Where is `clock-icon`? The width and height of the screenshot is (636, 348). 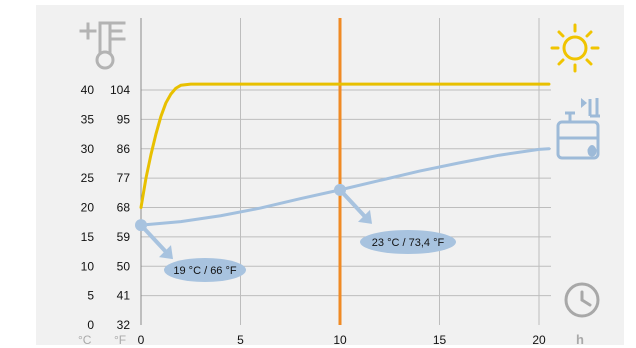 clock-icon is located at coordinates (582, 300).